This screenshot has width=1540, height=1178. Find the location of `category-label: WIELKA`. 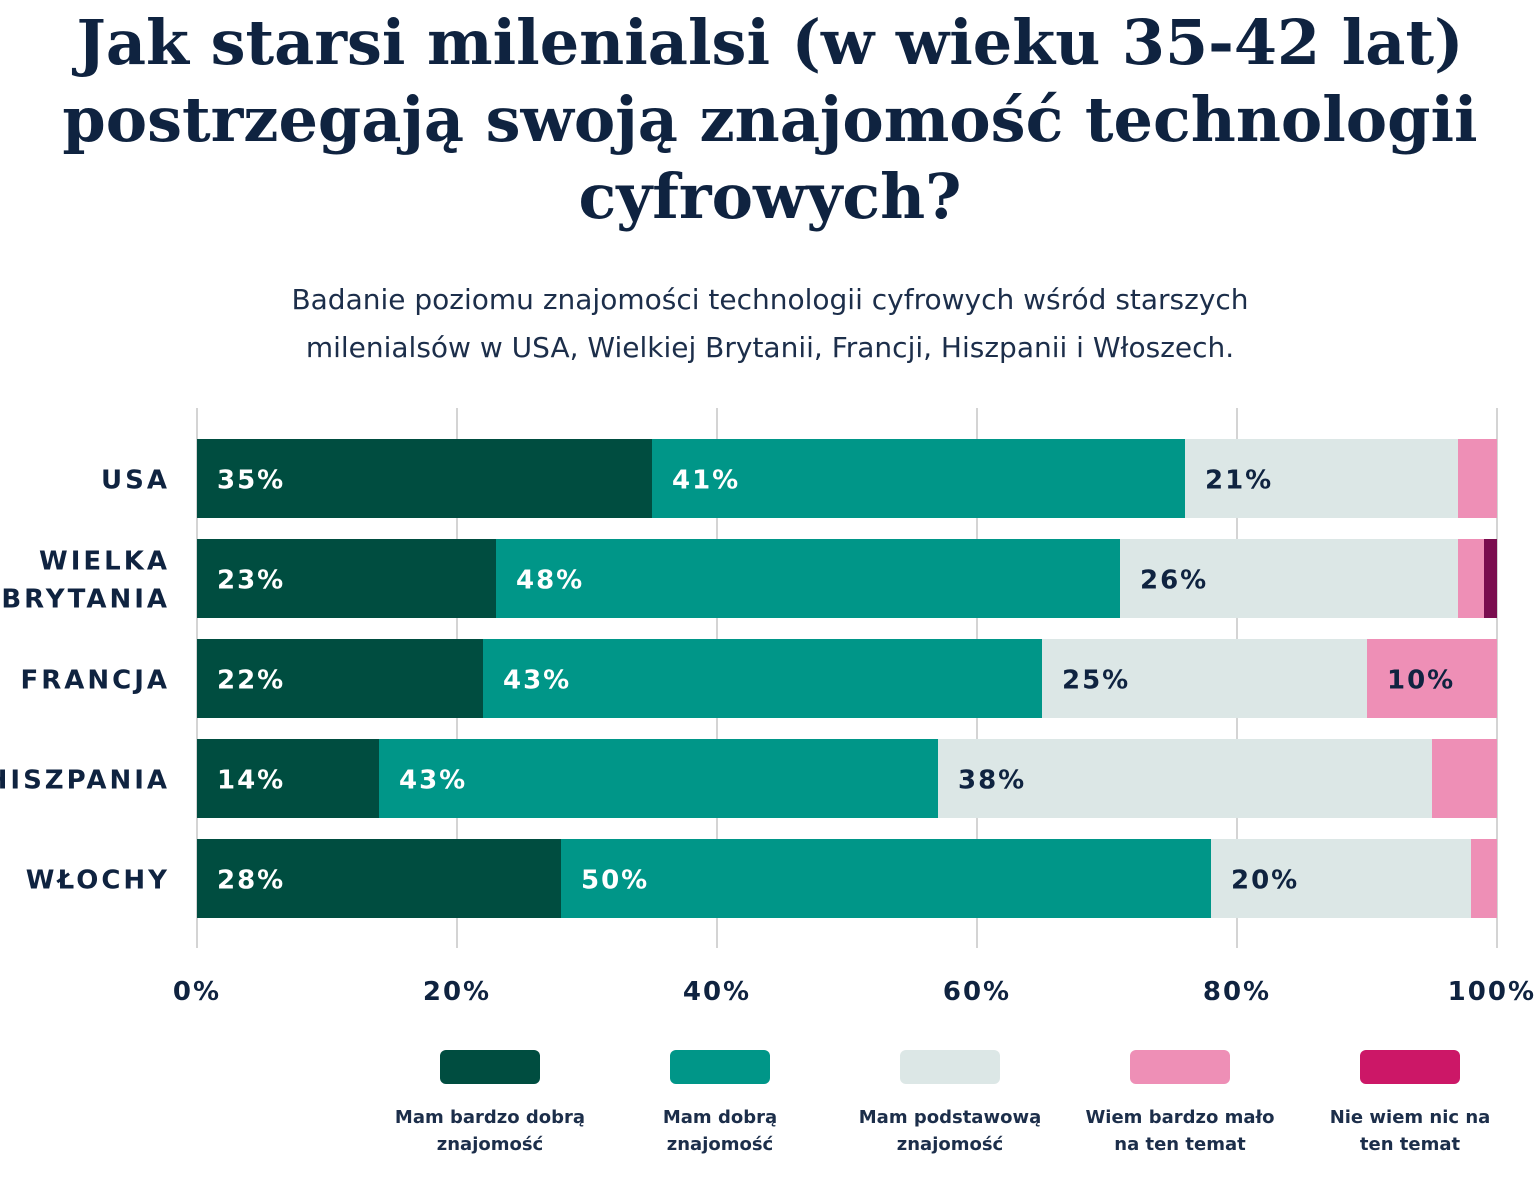

category-label: WIELKA is located at coordinates (104, 562).